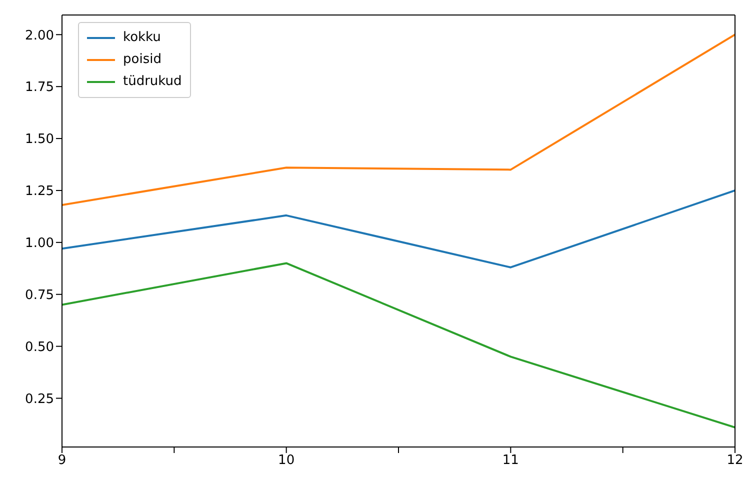 The height and width of the screenshot is (479, 748). I want to click on x-tick-label: 11, so click(510, 460).